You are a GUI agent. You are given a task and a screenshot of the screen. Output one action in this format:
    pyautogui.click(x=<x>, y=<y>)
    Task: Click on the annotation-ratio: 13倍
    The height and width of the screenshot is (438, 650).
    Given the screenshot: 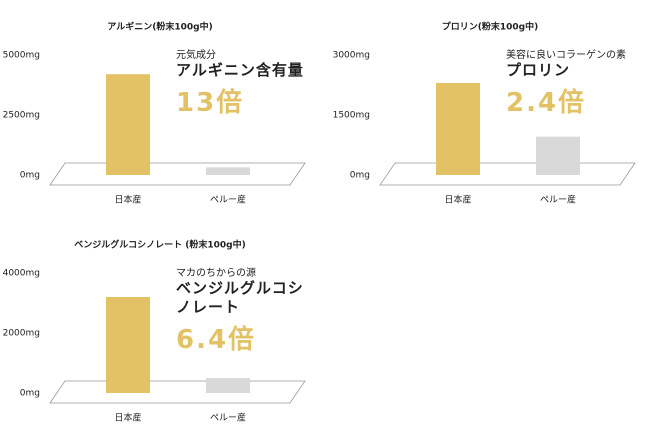 What is the action you would take?
    pyautogui.click(x=210, y=103)
    